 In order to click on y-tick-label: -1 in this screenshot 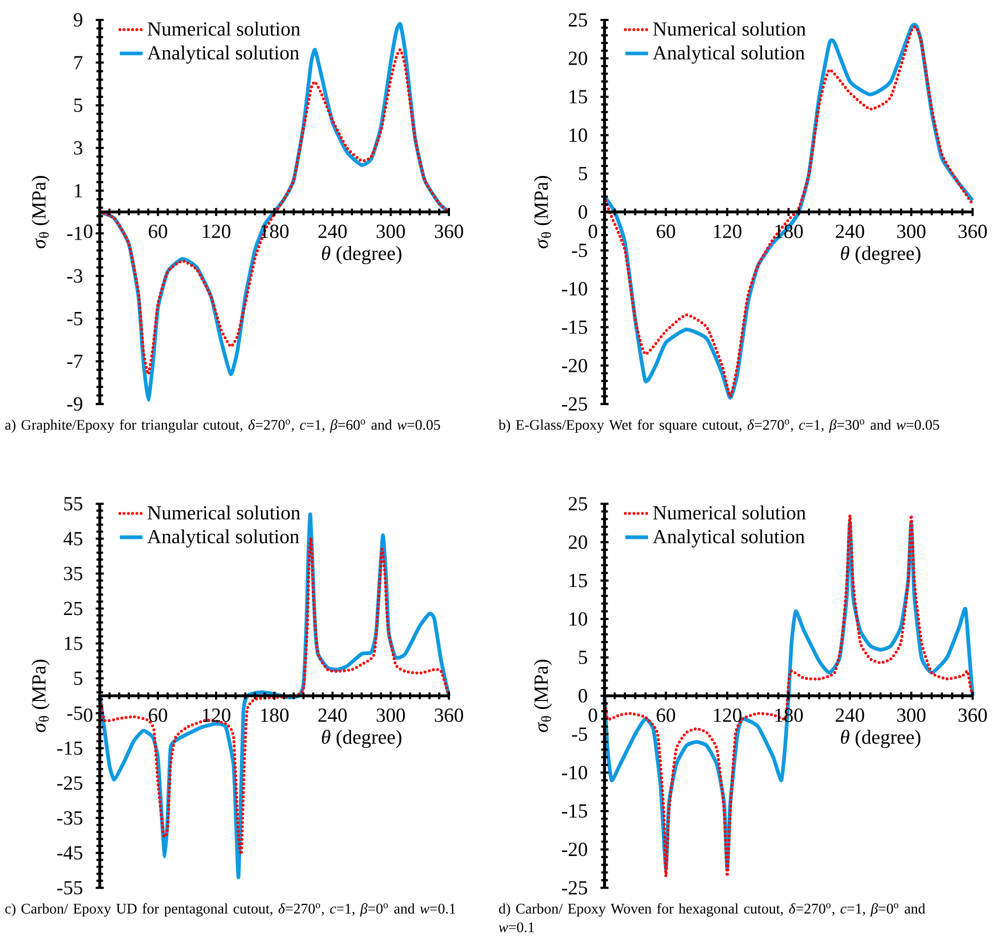, I will do `click(74, 233)`.